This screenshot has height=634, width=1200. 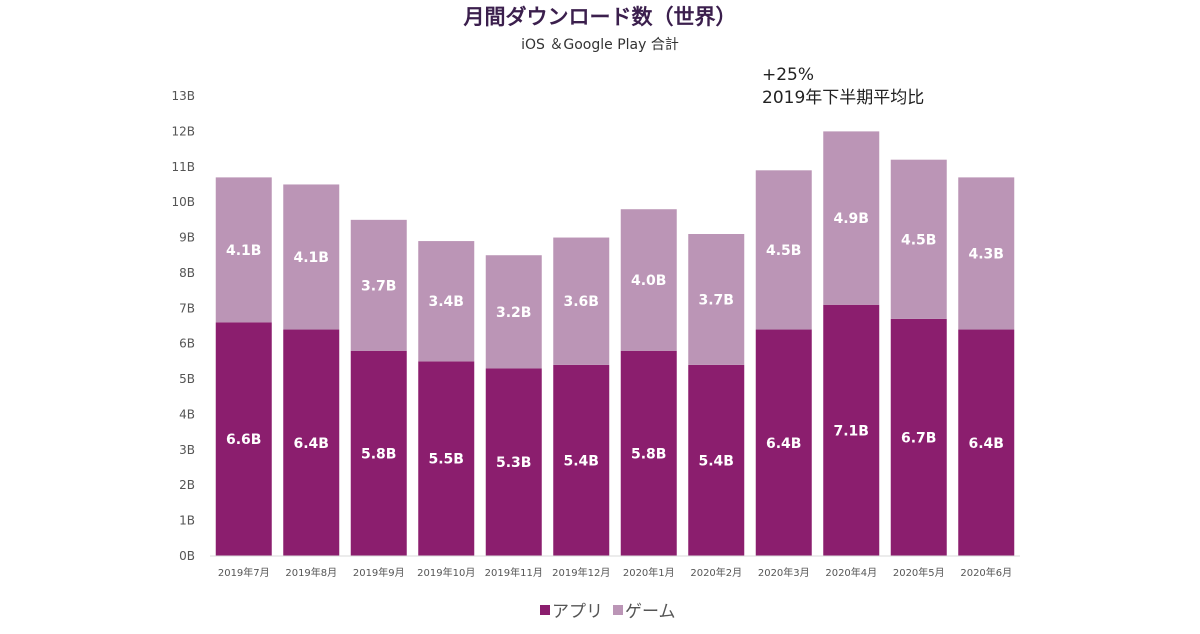 I want to click on y-tick-label: 5B, so click(x=187, y=379).